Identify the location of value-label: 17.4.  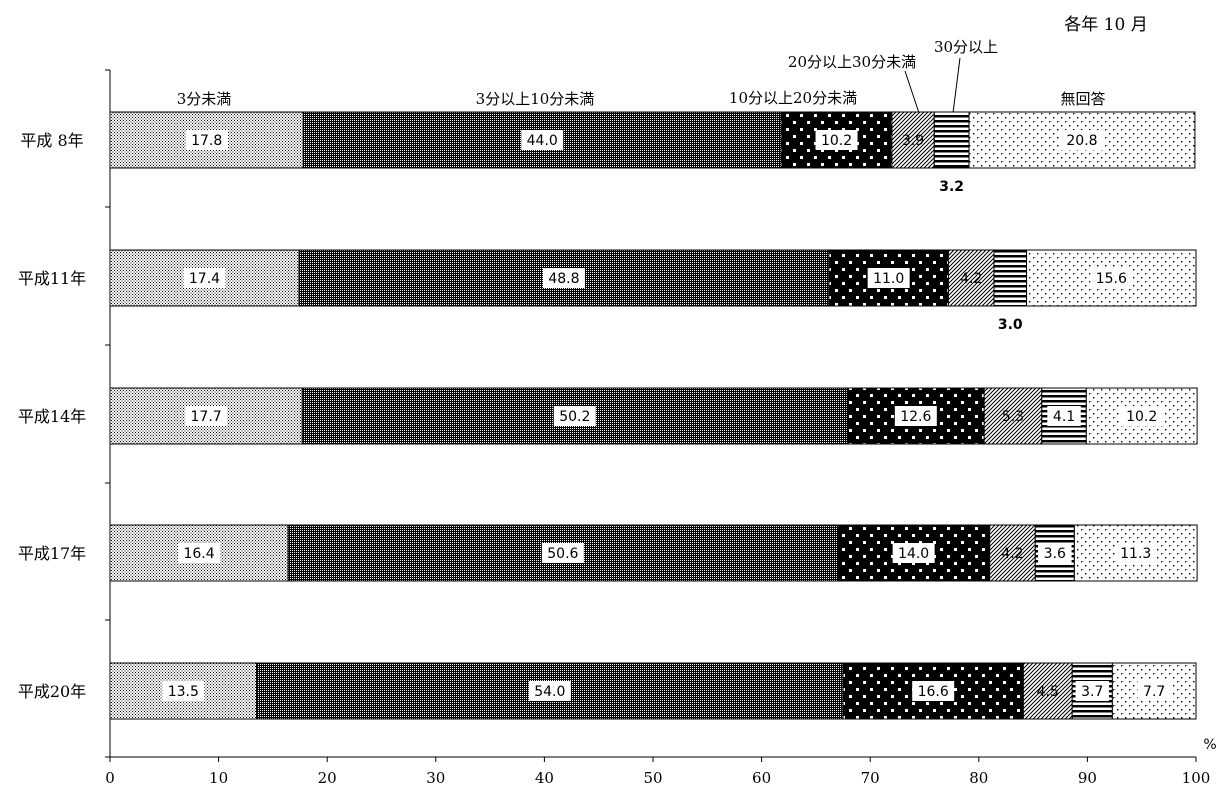
(204, 279).